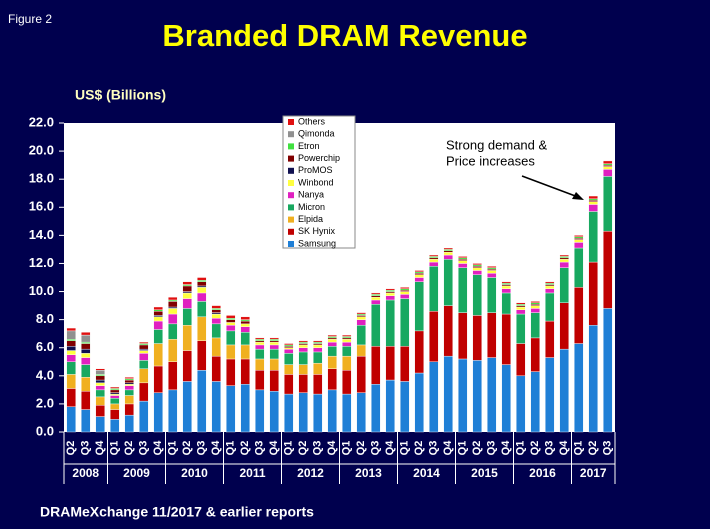  I want to click on year-label: 2008, so click(85, 473).